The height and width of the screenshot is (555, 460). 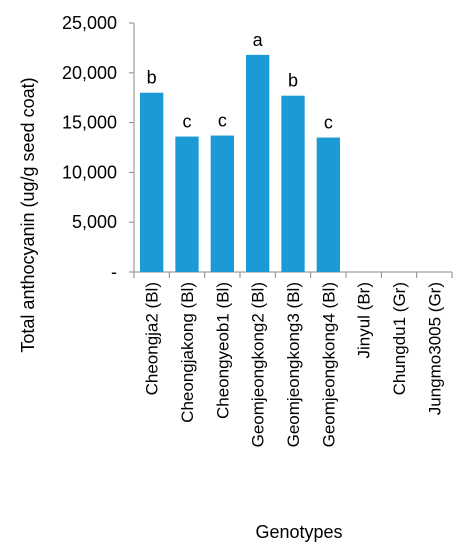 What do you see at coordinates (222, 350) in the screenshot?
I see `x-tick-label: Cheongyeob1 (Bl)` at bounding box center [222, 350].